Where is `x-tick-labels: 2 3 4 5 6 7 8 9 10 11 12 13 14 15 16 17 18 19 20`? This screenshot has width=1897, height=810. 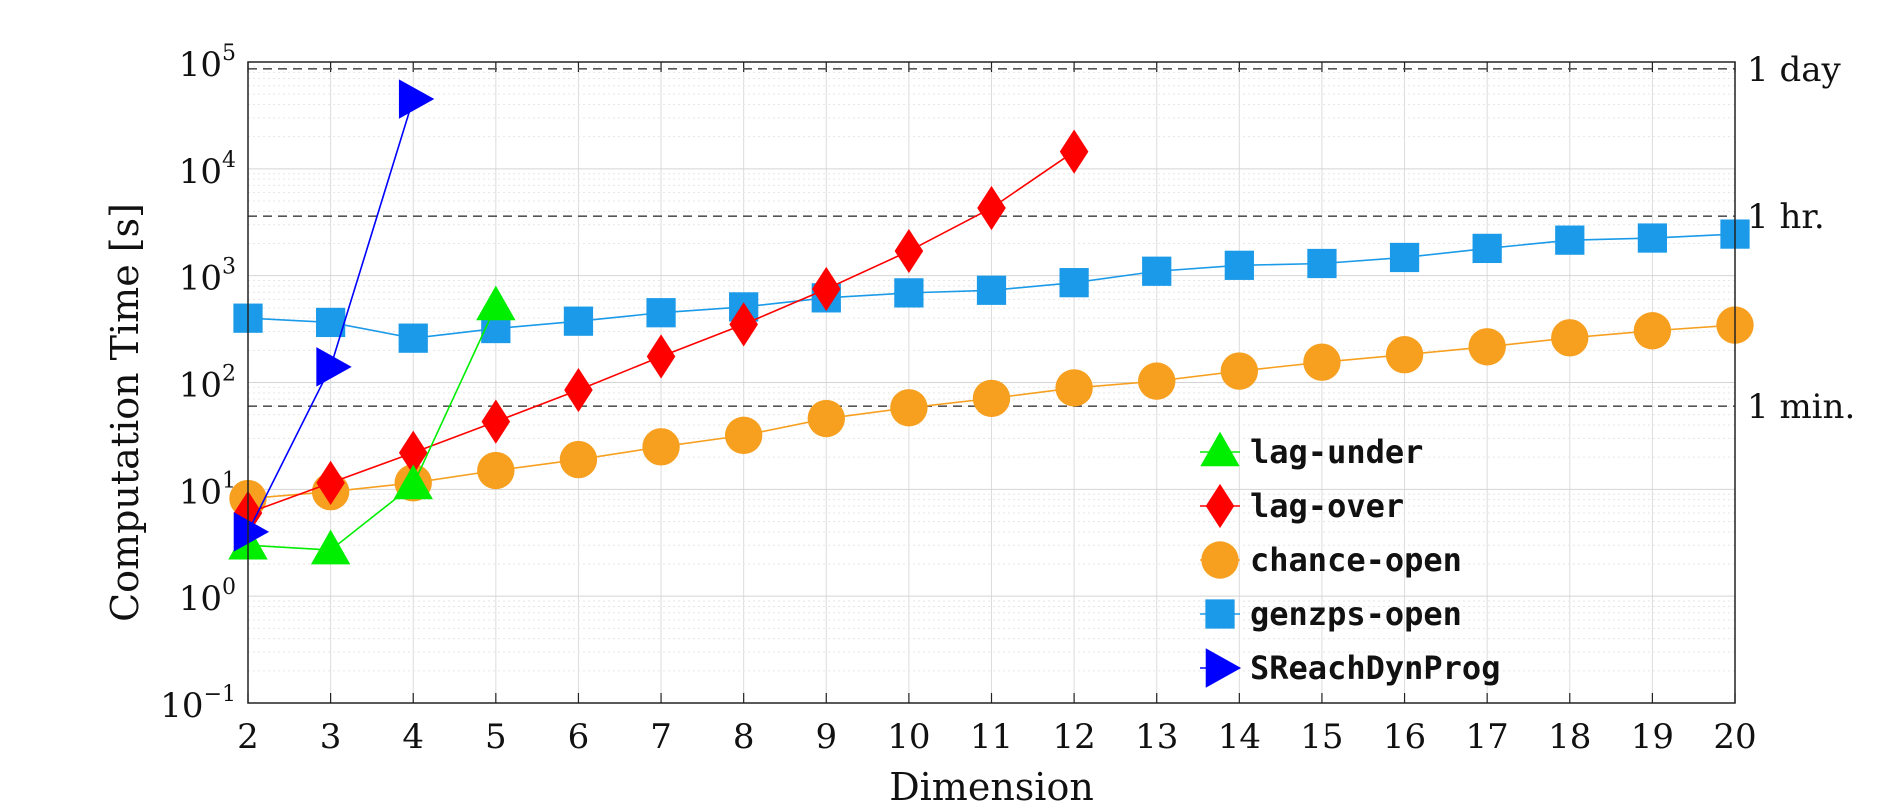 x-tick-labels: 2 3 4 5 6 7 8 9 10 11 12 13 14 15 16 17 18 19 20 is located at coordinates (996, 737).